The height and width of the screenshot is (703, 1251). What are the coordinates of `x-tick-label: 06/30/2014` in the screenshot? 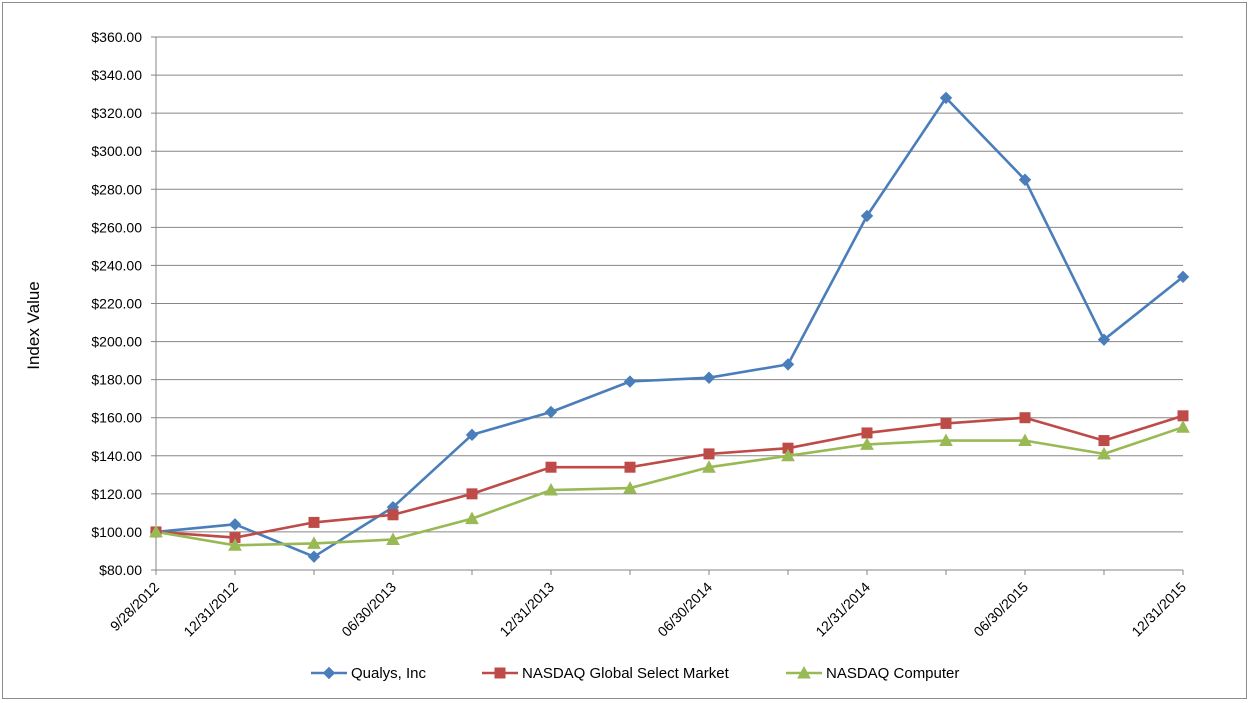 It's located at (684, 609).